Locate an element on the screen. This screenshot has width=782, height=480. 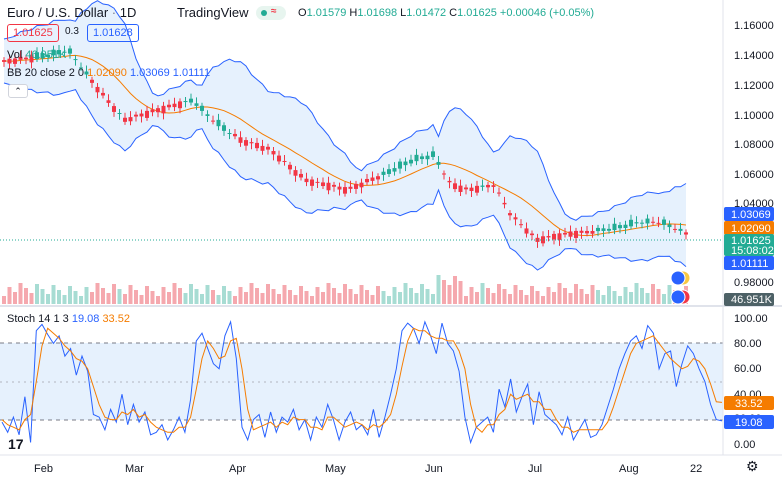
tradingview-logo-icon: 17 is located at coordinates (16, 444).